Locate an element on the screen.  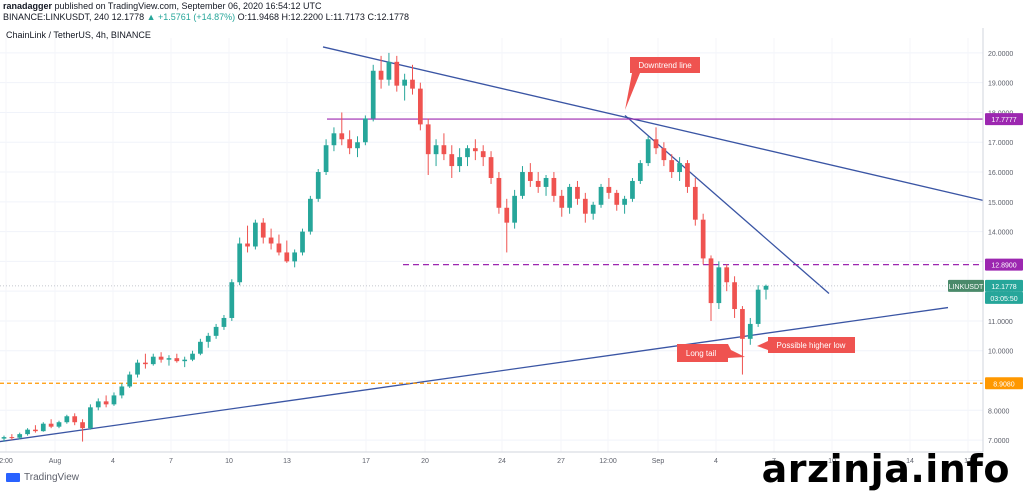
time-tick-label: 27 is located at coordinates (561, 461).